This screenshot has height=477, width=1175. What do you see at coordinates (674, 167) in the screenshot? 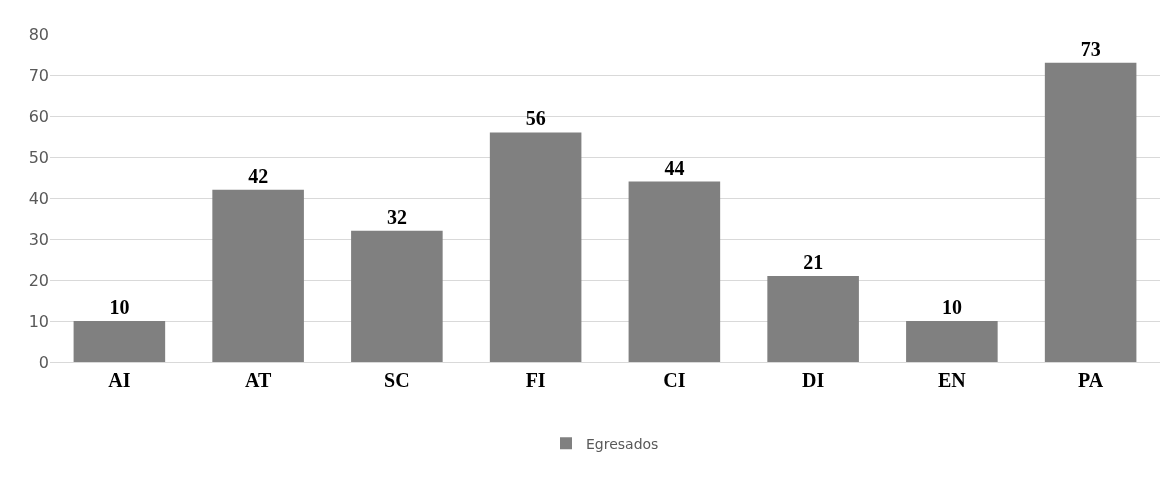
I see `data-label: 44` at bounding box center [674, 167].